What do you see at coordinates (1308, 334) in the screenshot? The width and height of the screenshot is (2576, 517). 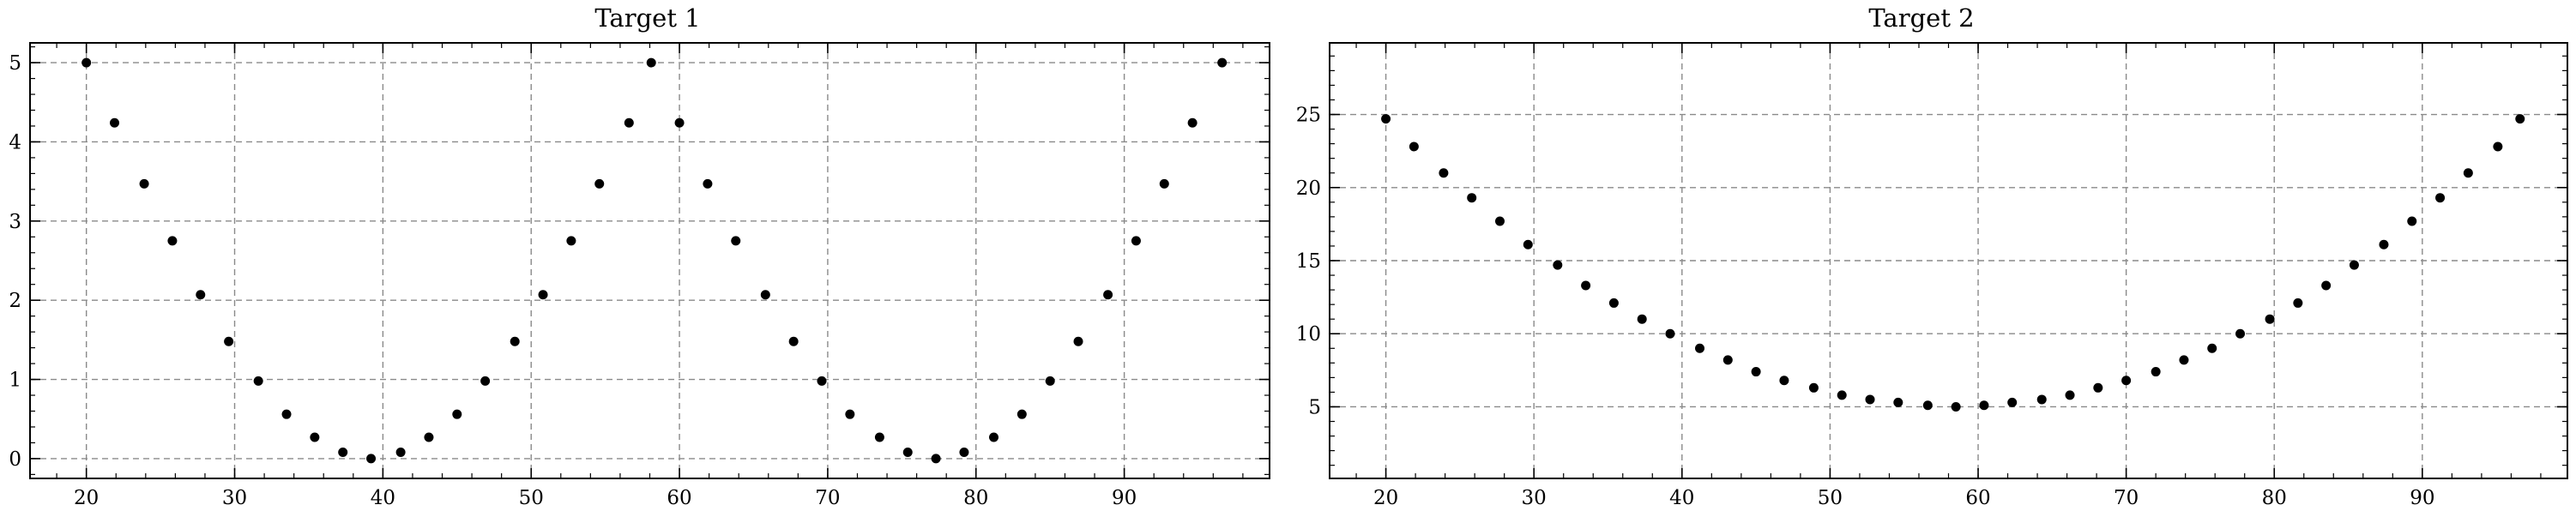 I see `y-tick-label: 10` at bounding box center [1308, 334].